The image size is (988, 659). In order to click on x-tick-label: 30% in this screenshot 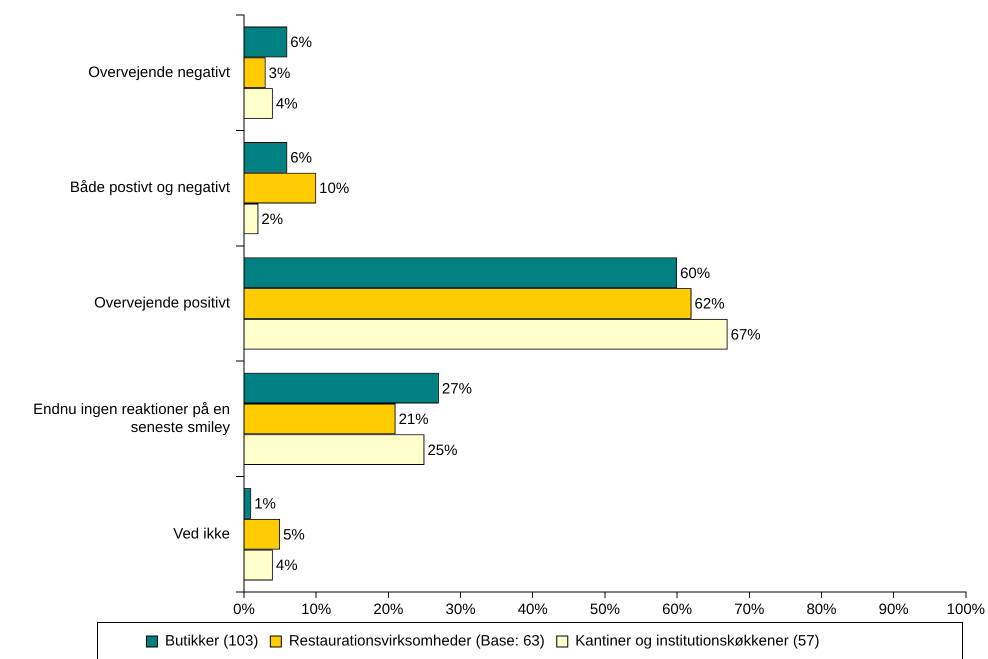, I will do `click(461, 609)`.